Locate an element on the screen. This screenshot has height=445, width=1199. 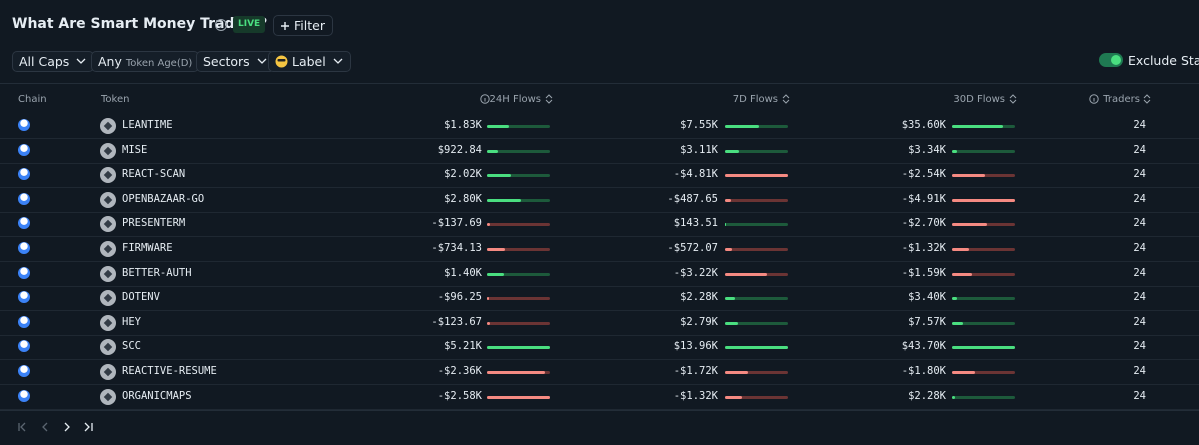
flow-value: $13.96K is located at coordinates (695, 346).